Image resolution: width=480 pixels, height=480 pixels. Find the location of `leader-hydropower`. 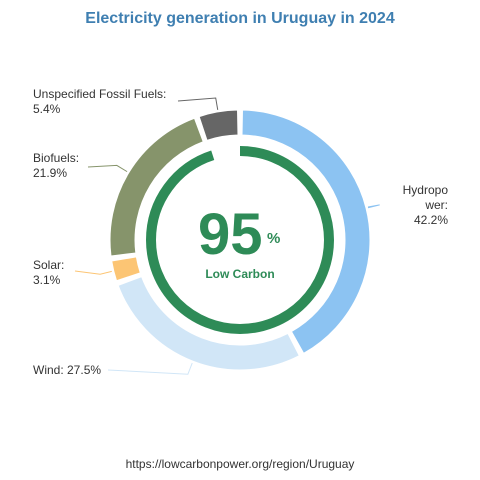

leader-hydropower is located at coordinates (373, 206).